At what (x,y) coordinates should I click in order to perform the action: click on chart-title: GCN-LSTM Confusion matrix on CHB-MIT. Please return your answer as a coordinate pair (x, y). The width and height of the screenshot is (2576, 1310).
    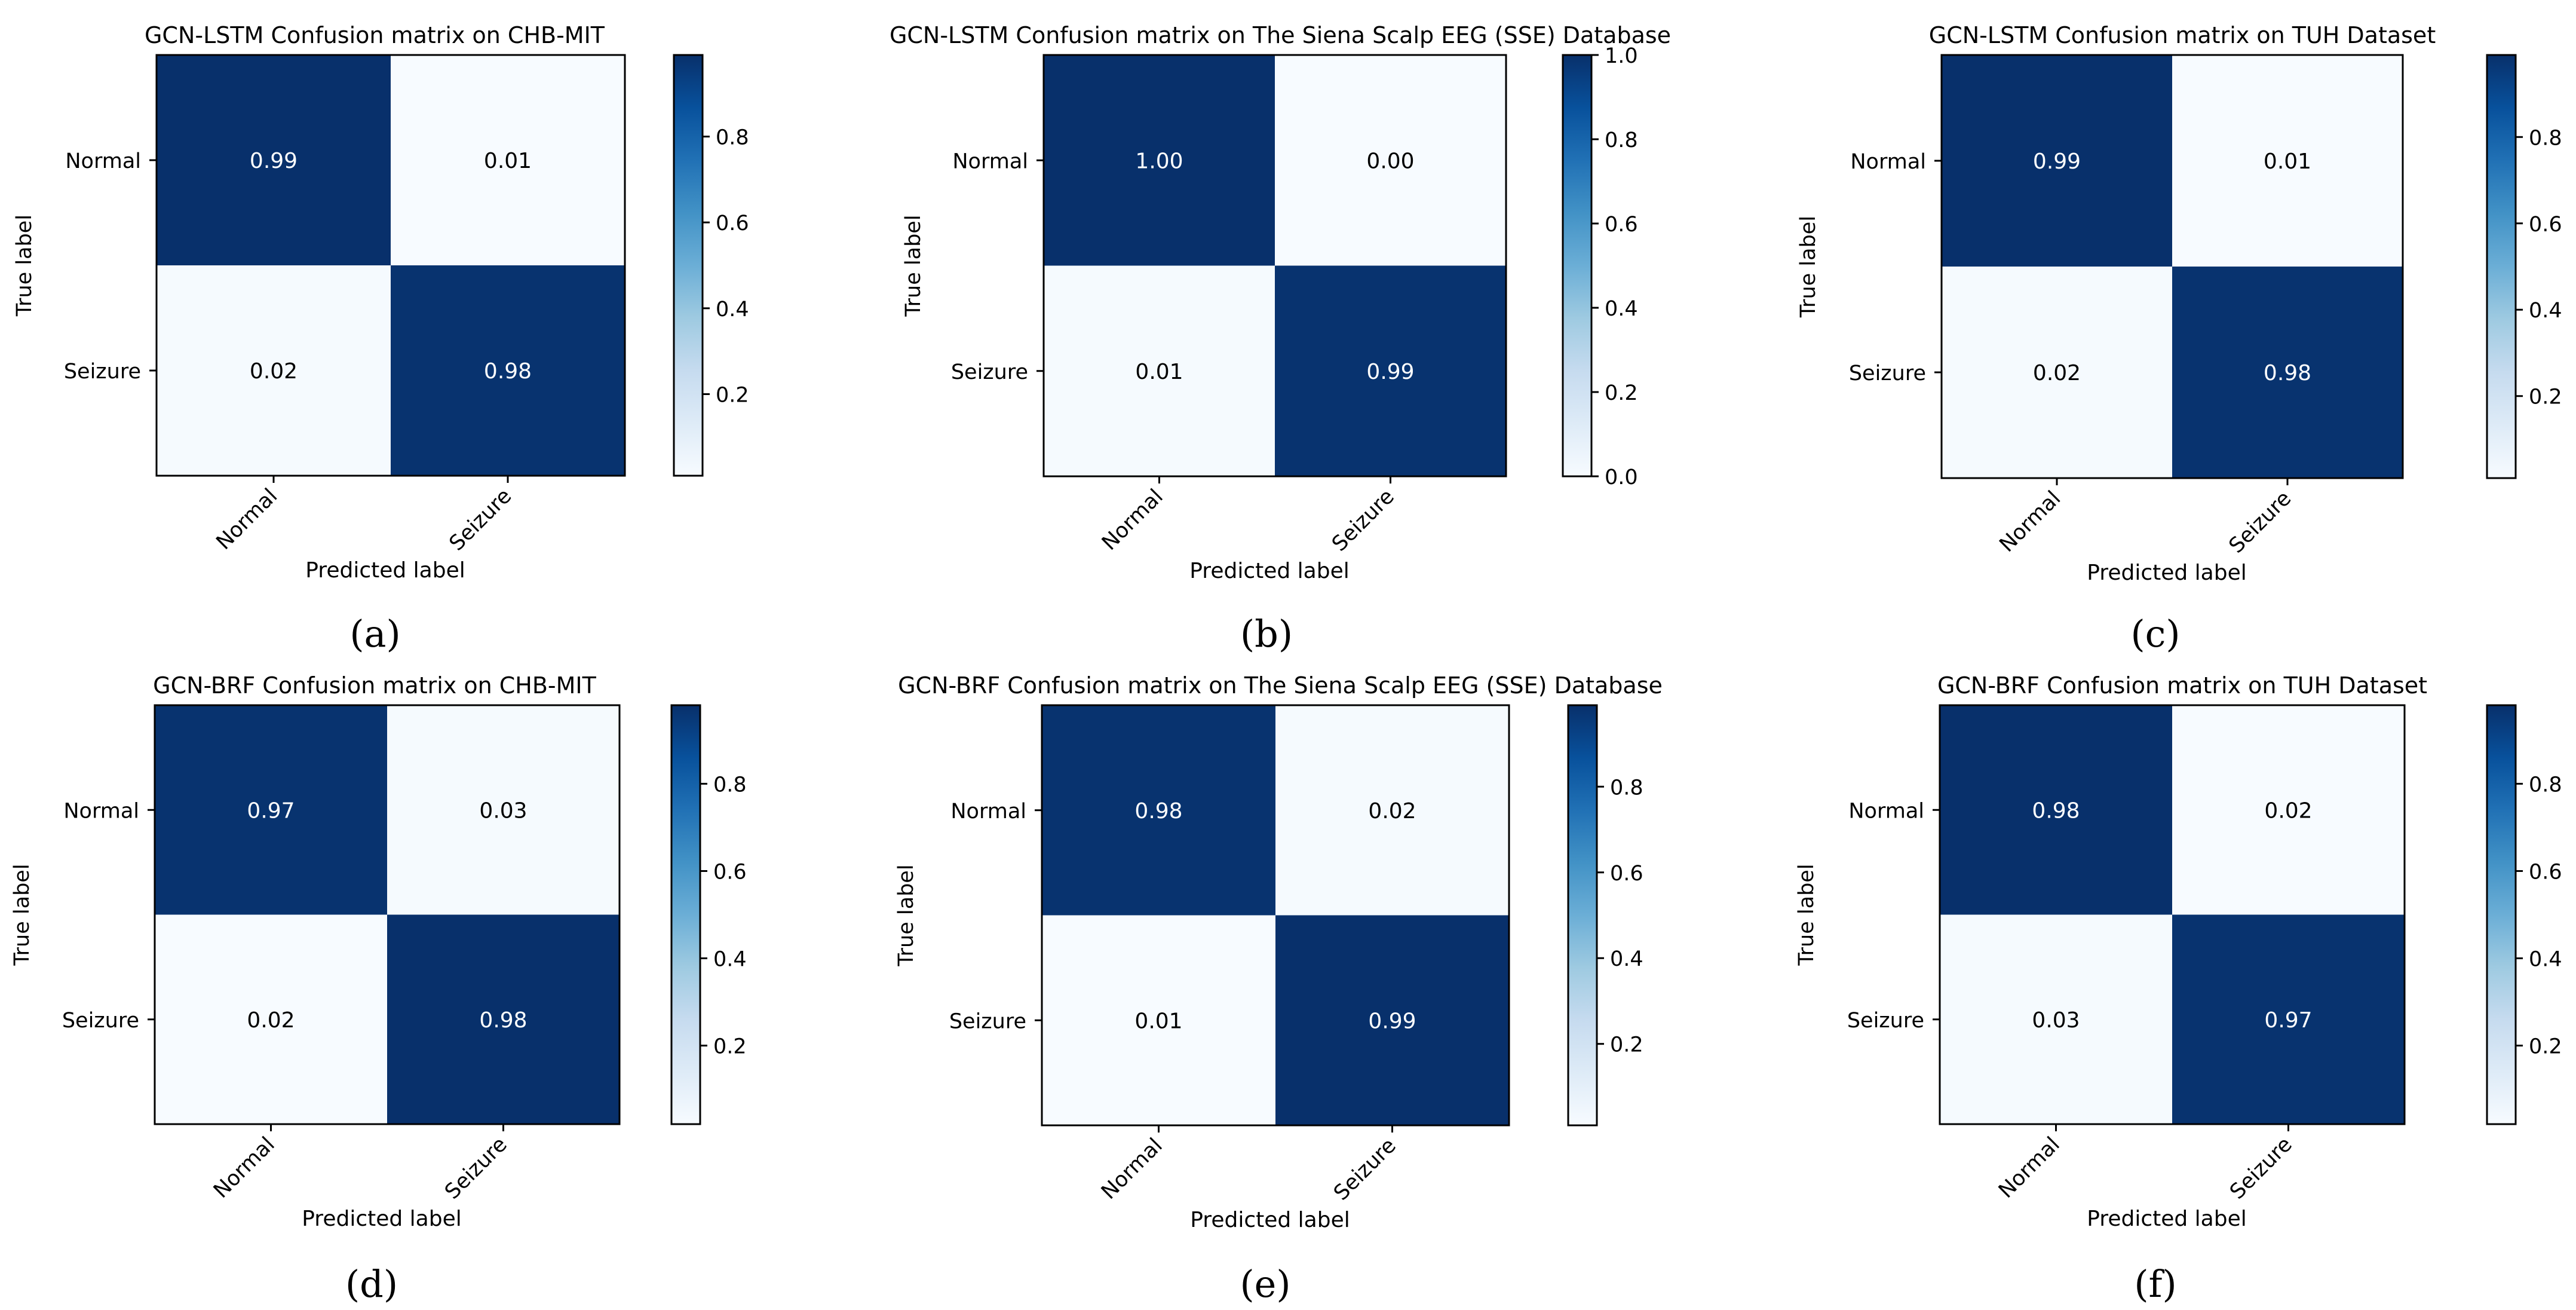
    Looking at the image, I should click on (375, 35).